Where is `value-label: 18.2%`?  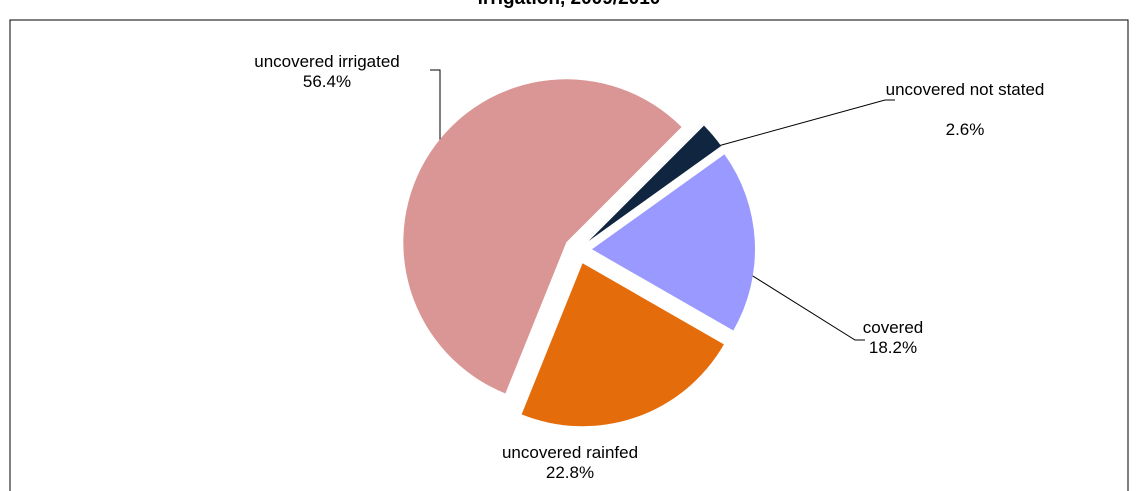 value-label: 18.2% is located at coordinates (893, 347).